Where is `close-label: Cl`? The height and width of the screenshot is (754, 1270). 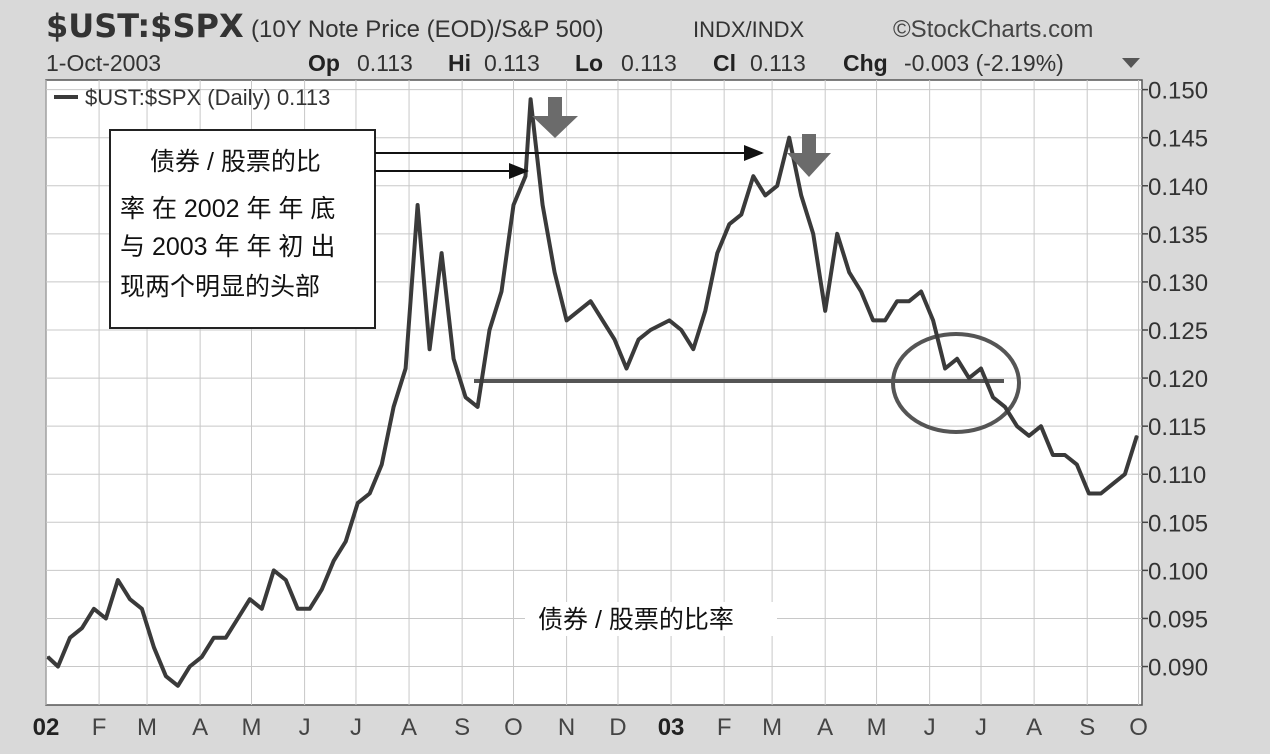 close-label: Cl is located at coordinates (724, 63).